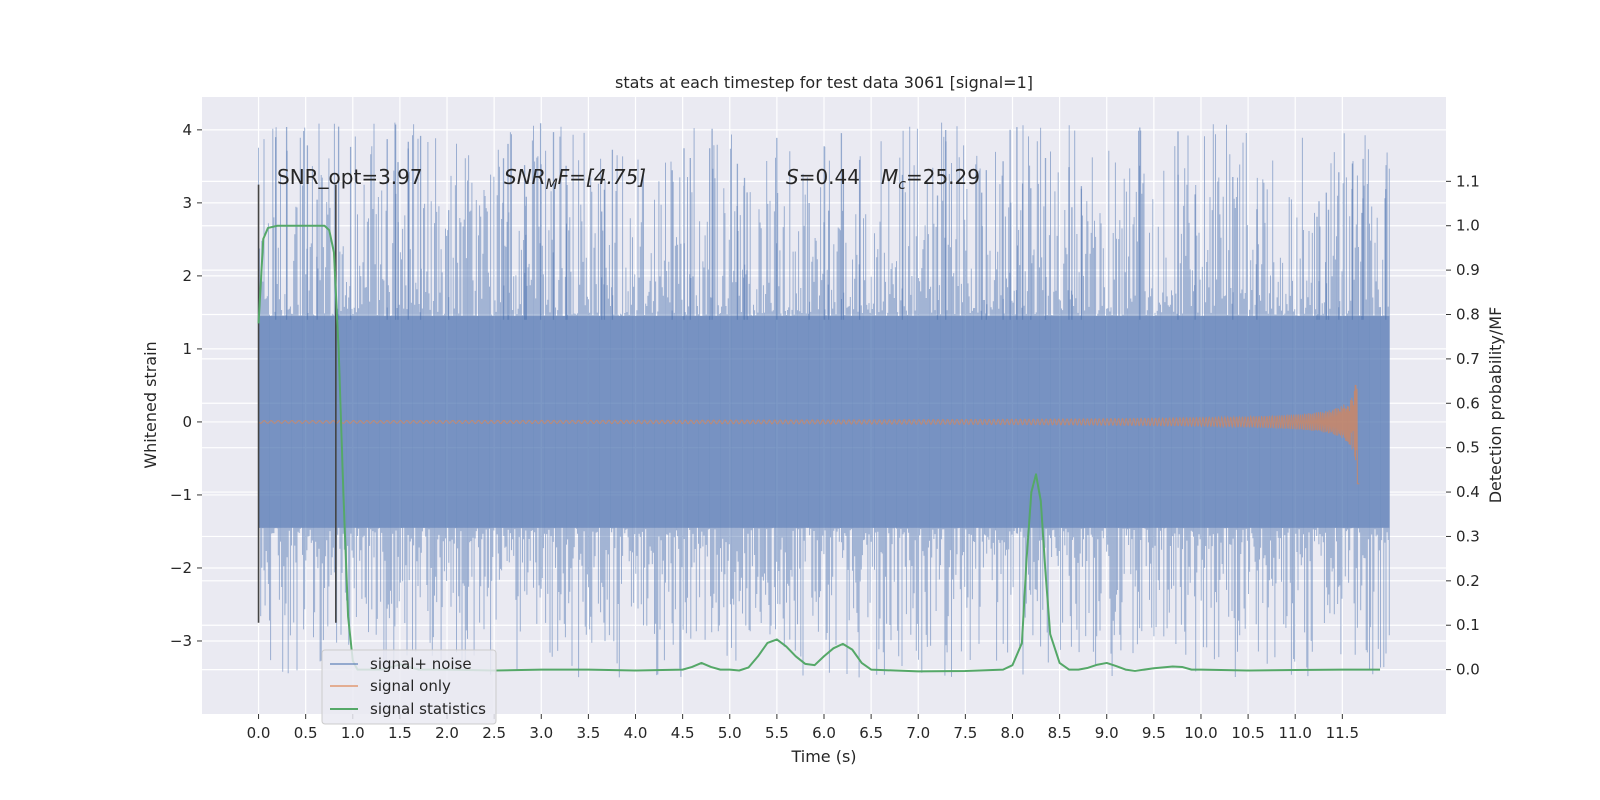 This screenshot has height=800, width=1600. I want to click on left-y-tick-label: 4, so click(187, 130).